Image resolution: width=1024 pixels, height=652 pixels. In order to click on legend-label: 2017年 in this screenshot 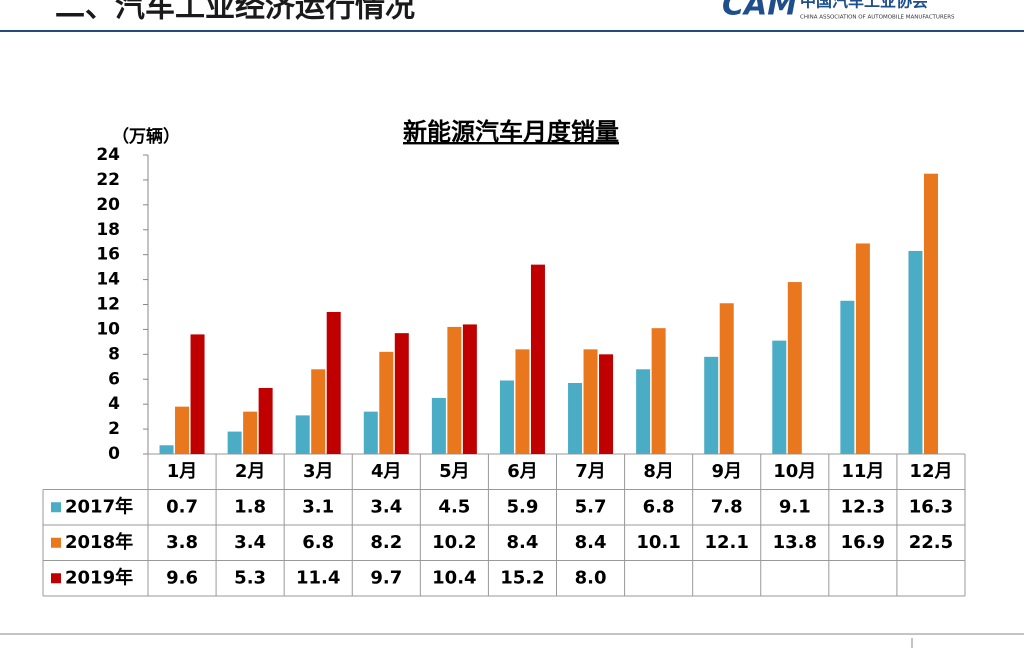, I will do `click(99, 506)`.